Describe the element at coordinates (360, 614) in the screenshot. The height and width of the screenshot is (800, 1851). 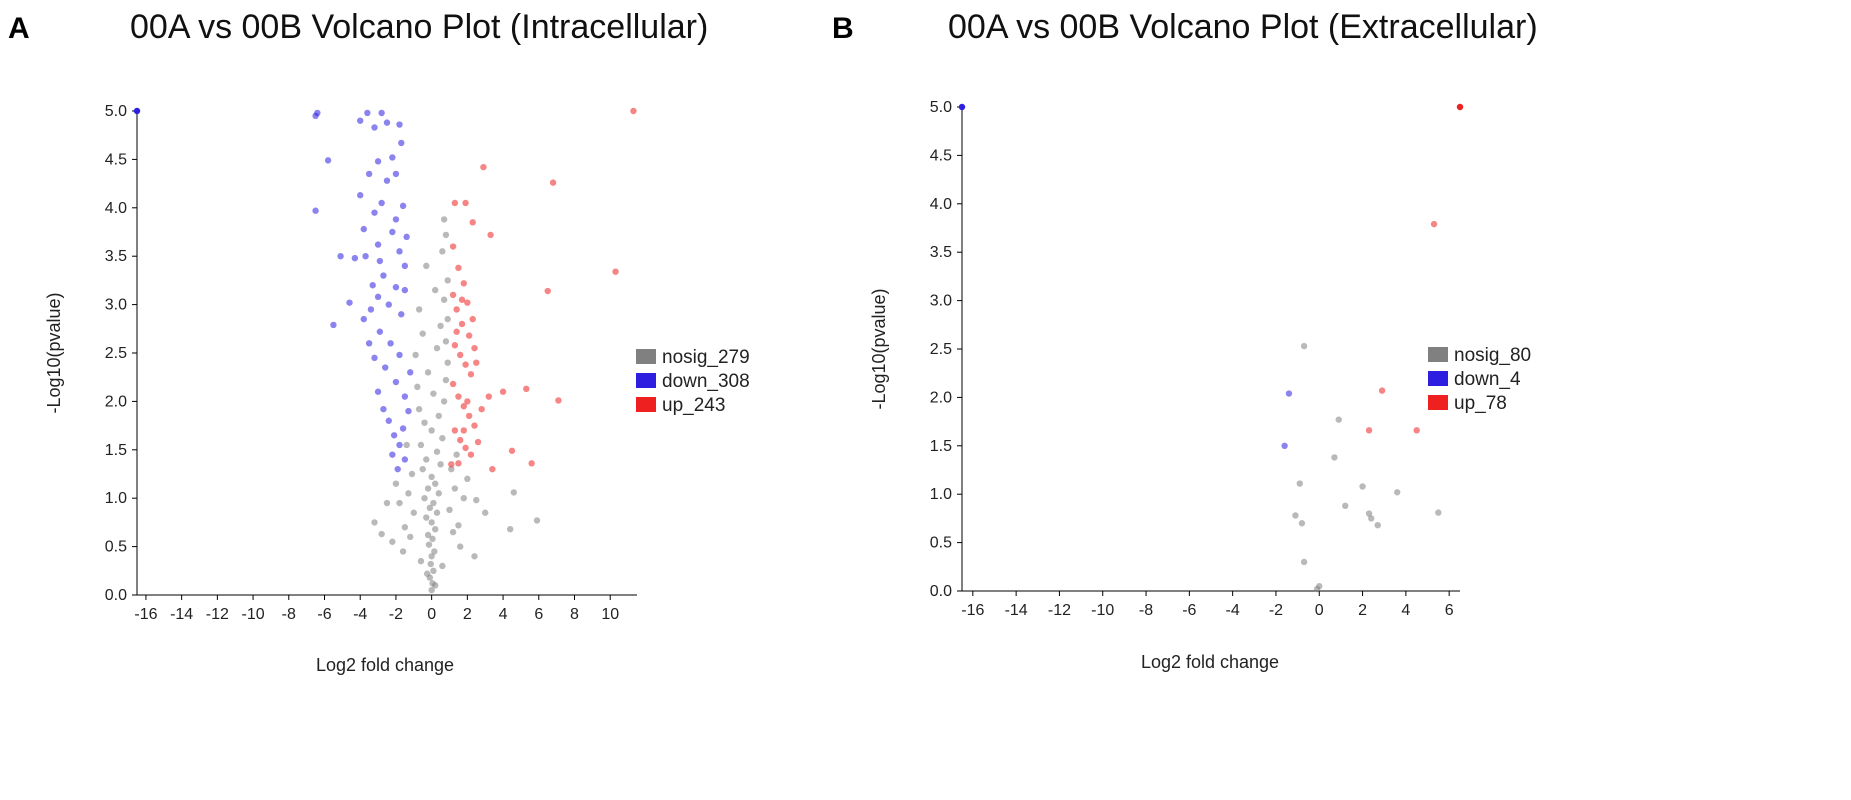
I see `x-tick-label-a: -4` at that location.